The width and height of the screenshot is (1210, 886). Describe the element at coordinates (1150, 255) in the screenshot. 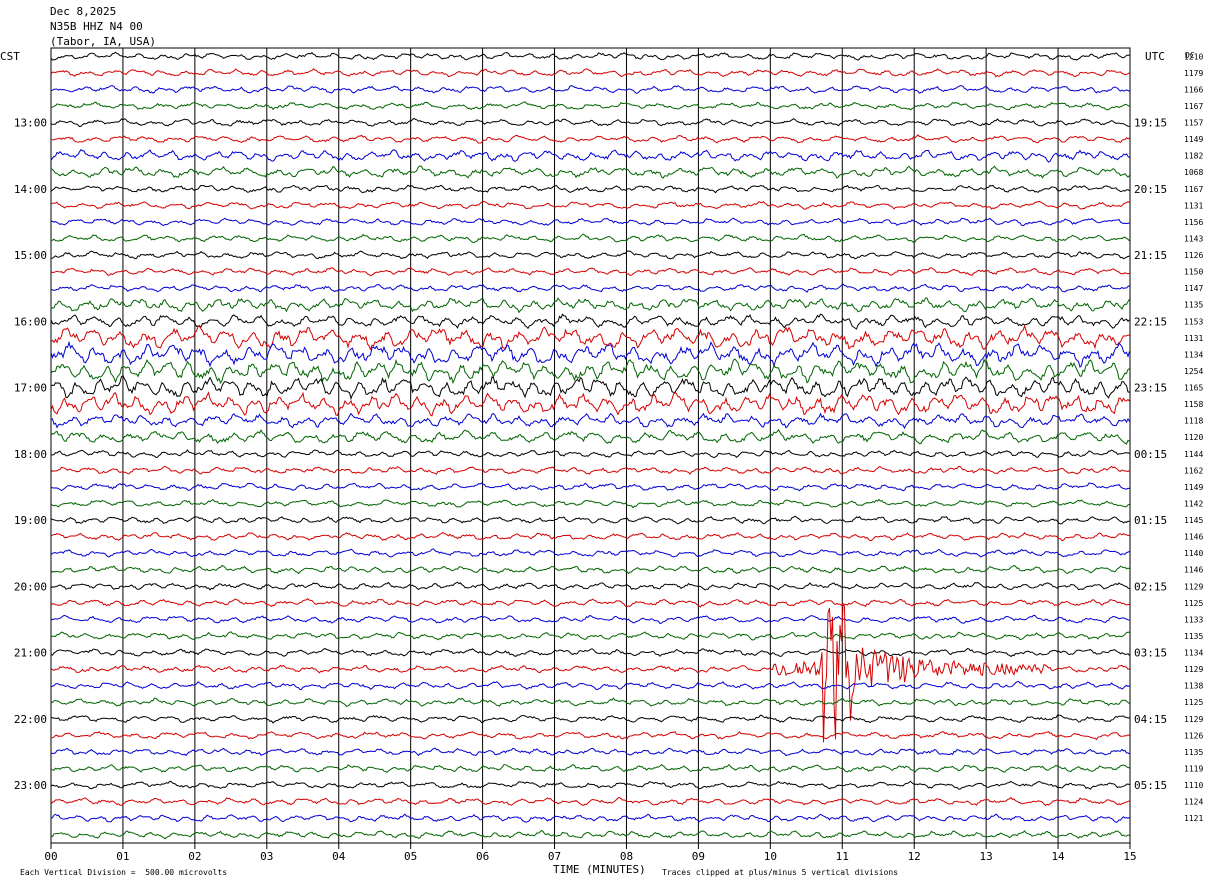

I see `right-hour-label: 21:15` at that location.